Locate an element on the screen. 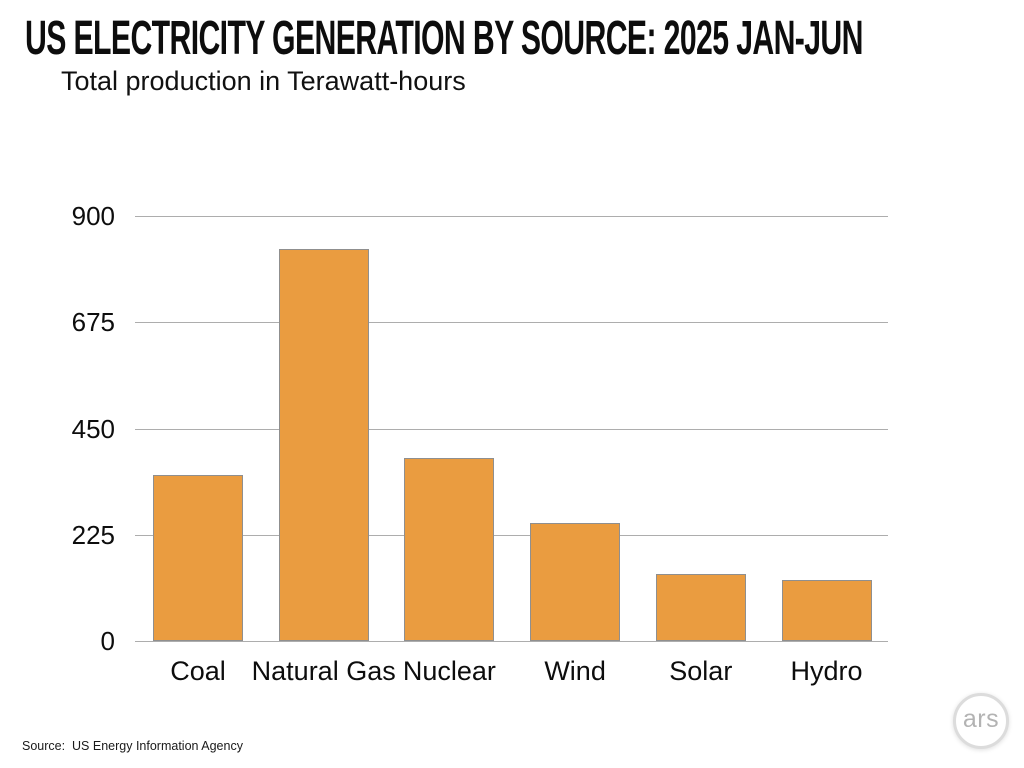 This screenshot has height=768, width=1024. bar-coal is located at coordinates (198, 557).